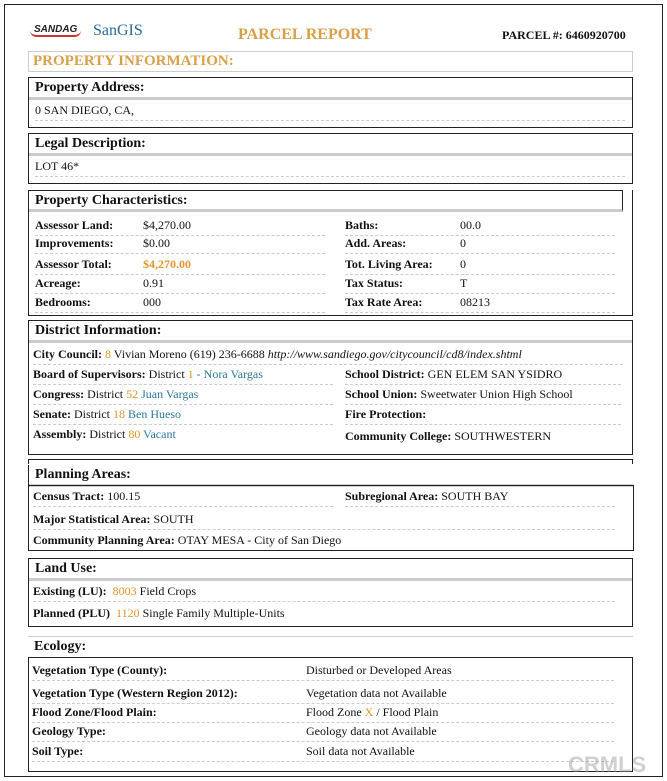 Image resolution: width=667 pixels, height=781 pixels. I want to click on value: 08213, so click(475, 302).